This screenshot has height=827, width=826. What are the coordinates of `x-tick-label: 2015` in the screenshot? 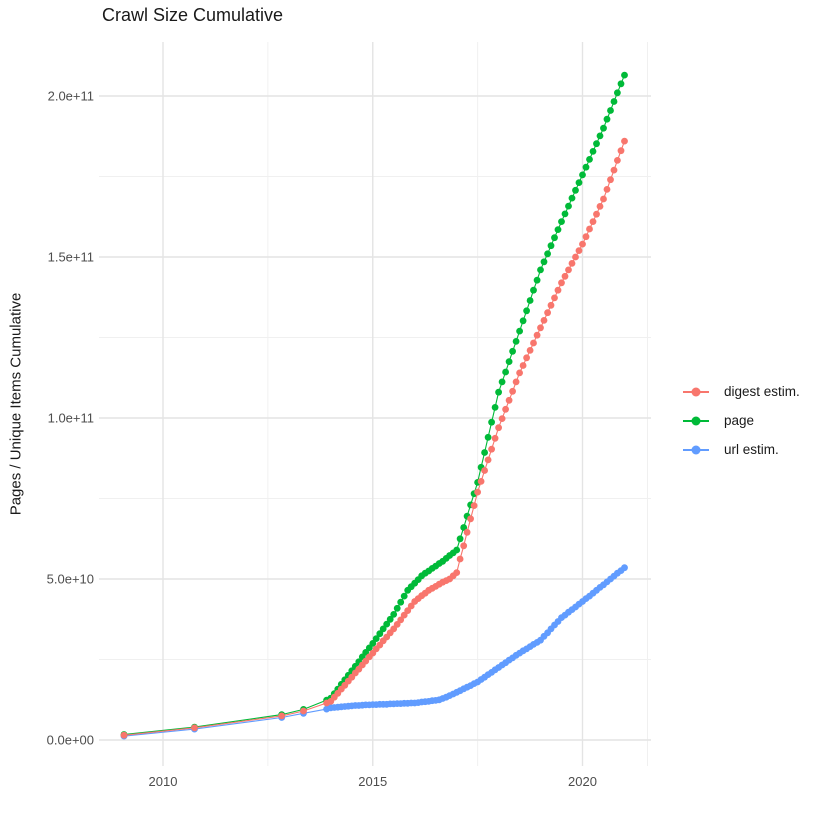 It's located at (372, 781).